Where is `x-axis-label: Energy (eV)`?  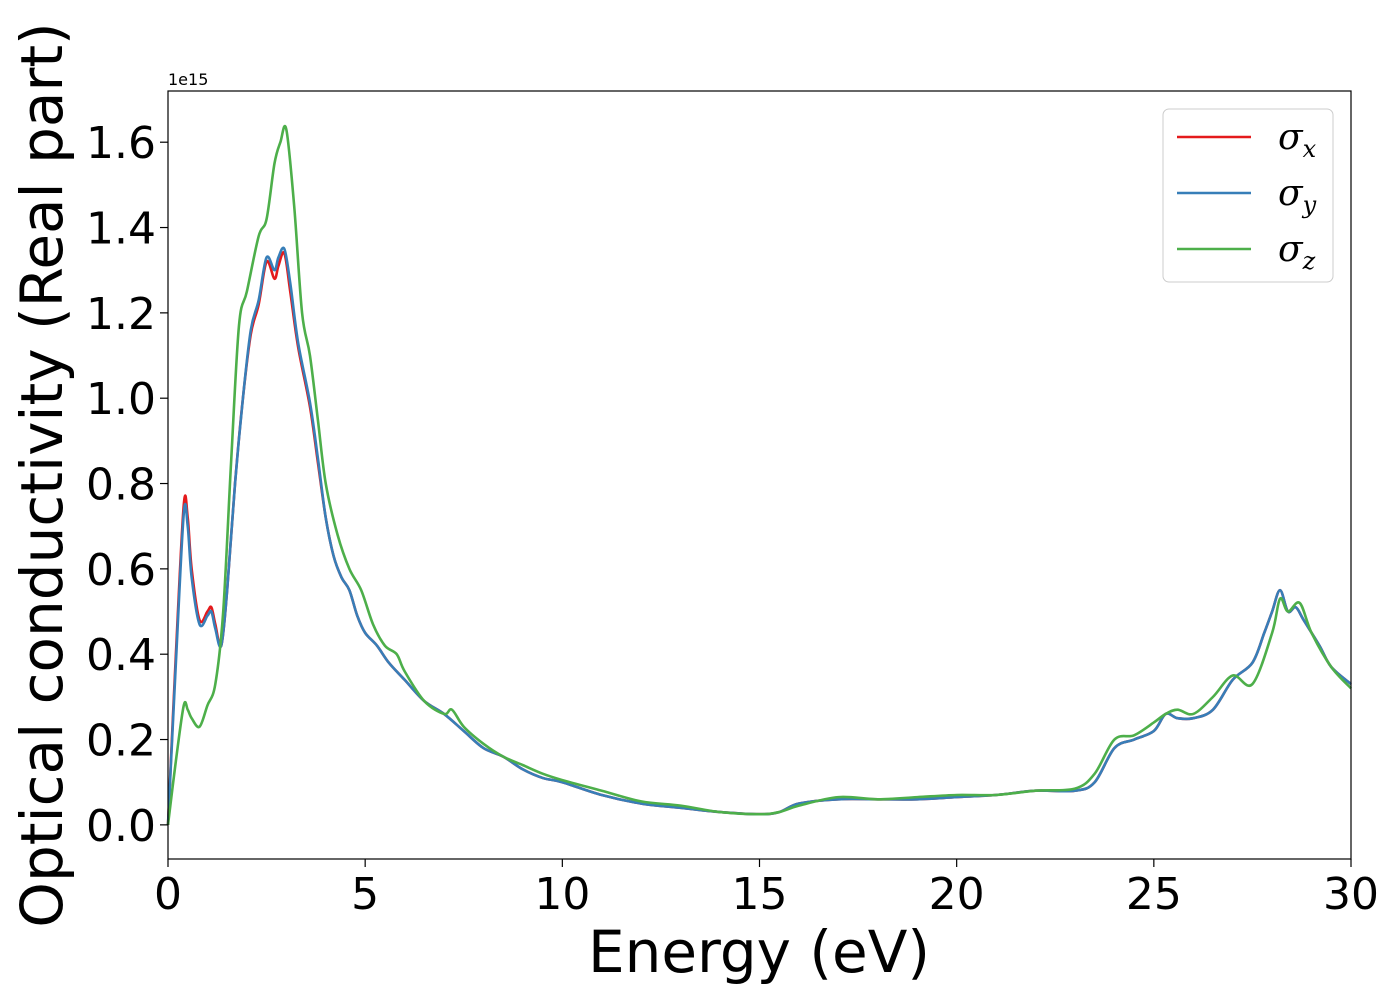
x-axis-label: Energy (eV) is located at coordinates (759, 952).